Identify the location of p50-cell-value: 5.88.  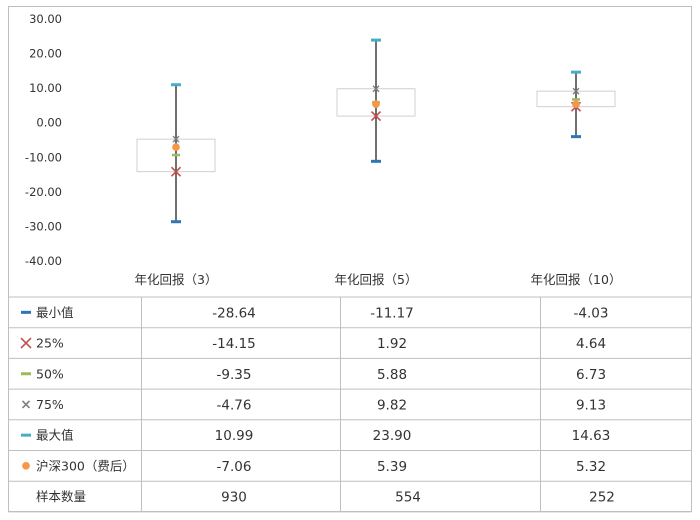
(392, 375).